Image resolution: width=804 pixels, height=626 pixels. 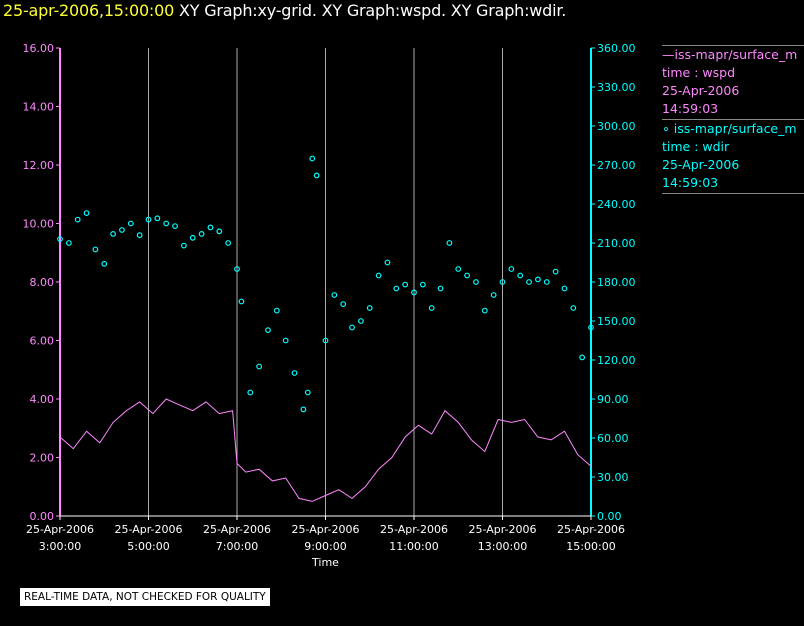 I want to click on right-y-tick-label: 360.00, so click(x=616, y=48).